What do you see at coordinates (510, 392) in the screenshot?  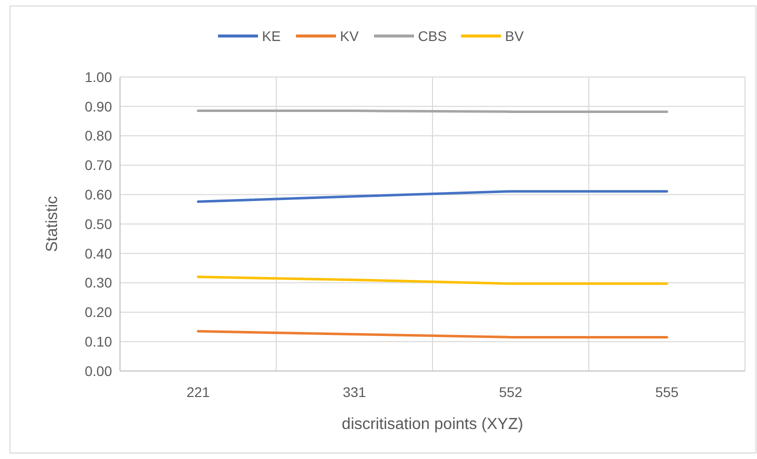 I see `x-tick-label: 552` at bounding box center [510, 392].